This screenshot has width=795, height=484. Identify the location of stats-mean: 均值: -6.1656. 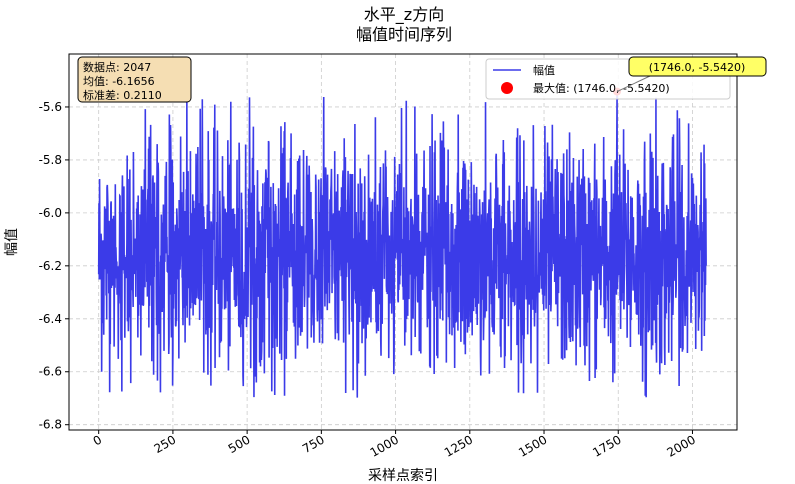
(119, 81).